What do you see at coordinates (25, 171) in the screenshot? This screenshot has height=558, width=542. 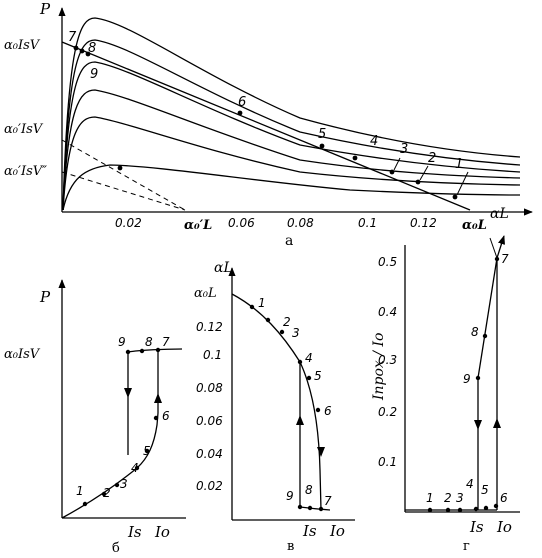 I see `panel-a-y-label-3: α₀′IsV″` at bounding box center [25, 171].